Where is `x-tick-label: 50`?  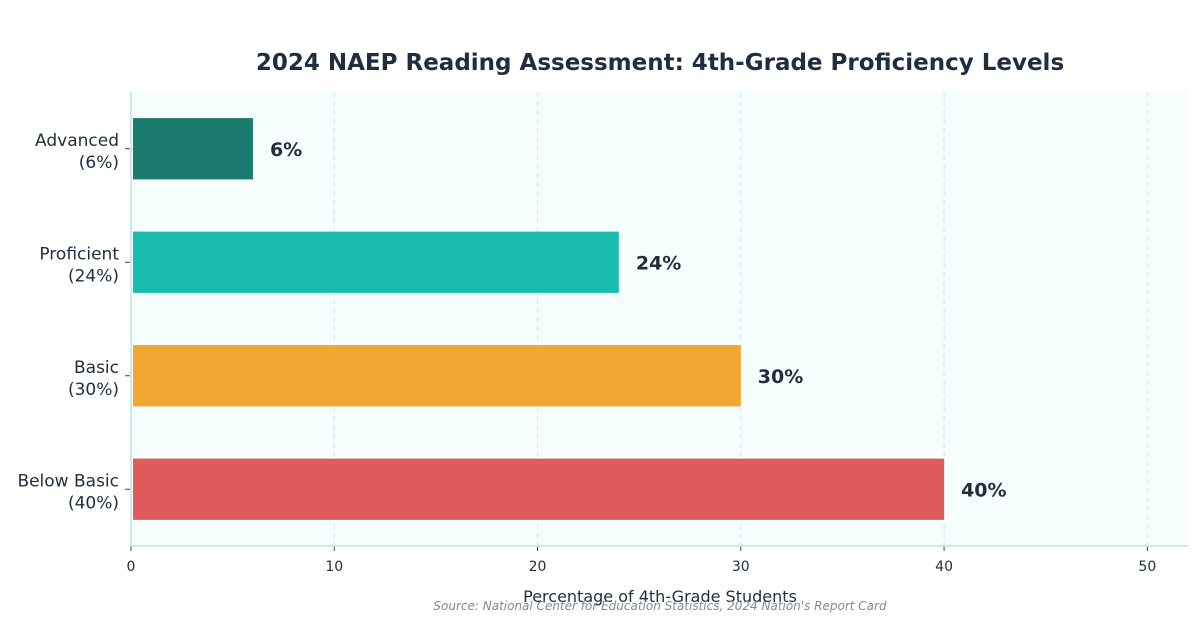
x-tick-label: 50 is located at coordinates (1147, 567).